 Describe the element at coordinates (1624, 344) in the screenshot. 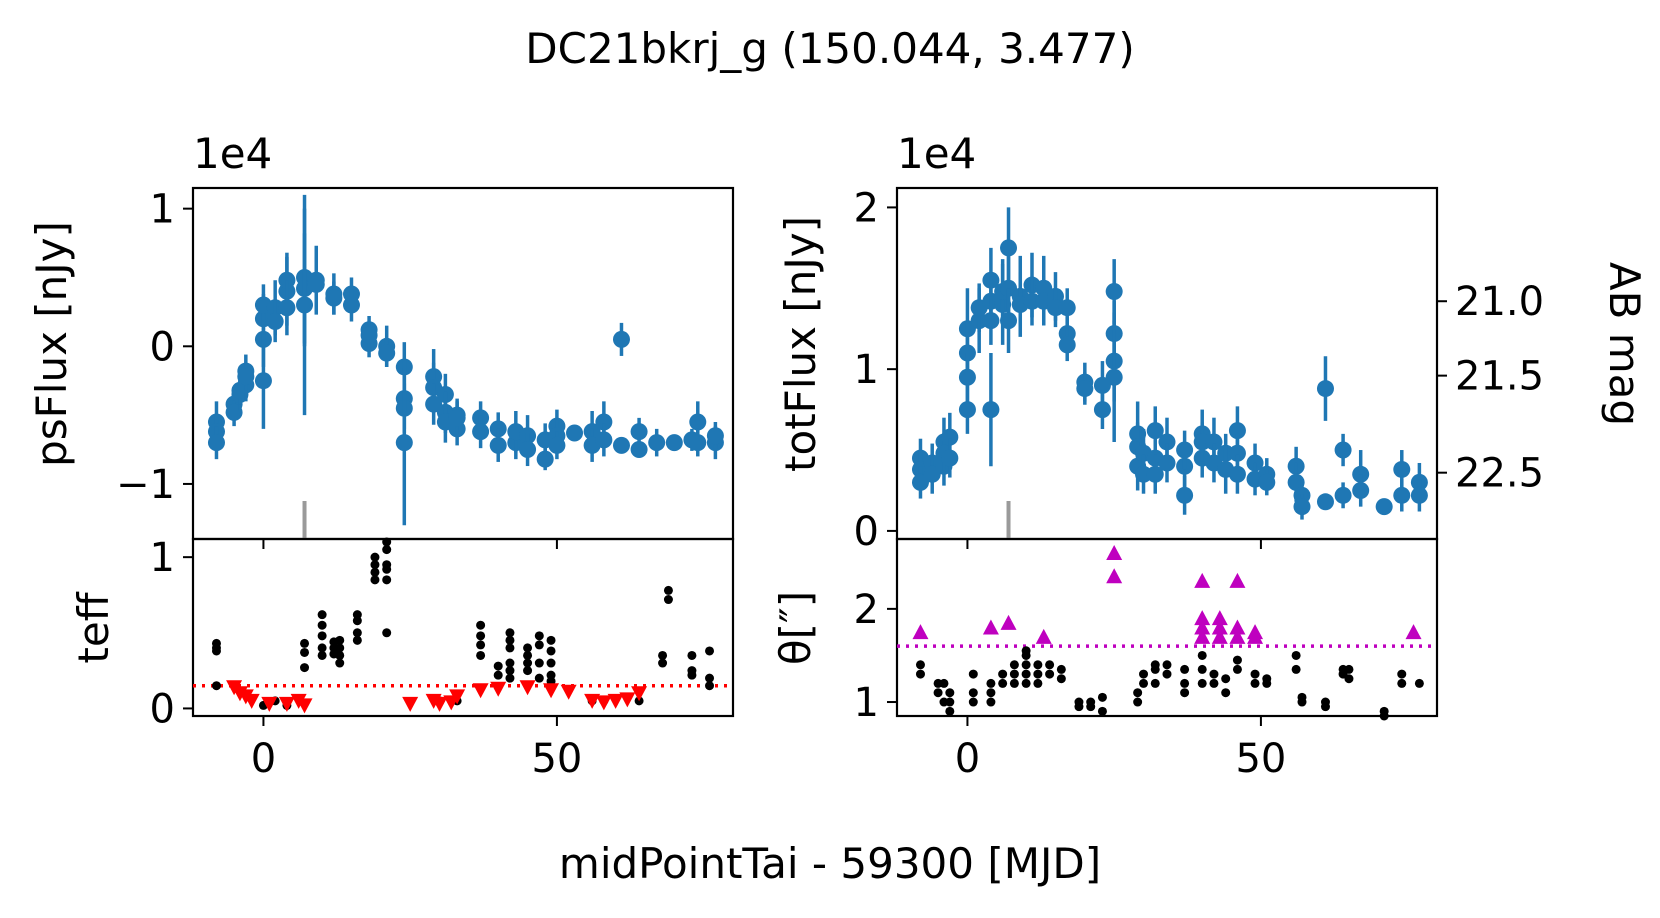

I see `ab-mag-axis-label: AB mag` at that location.